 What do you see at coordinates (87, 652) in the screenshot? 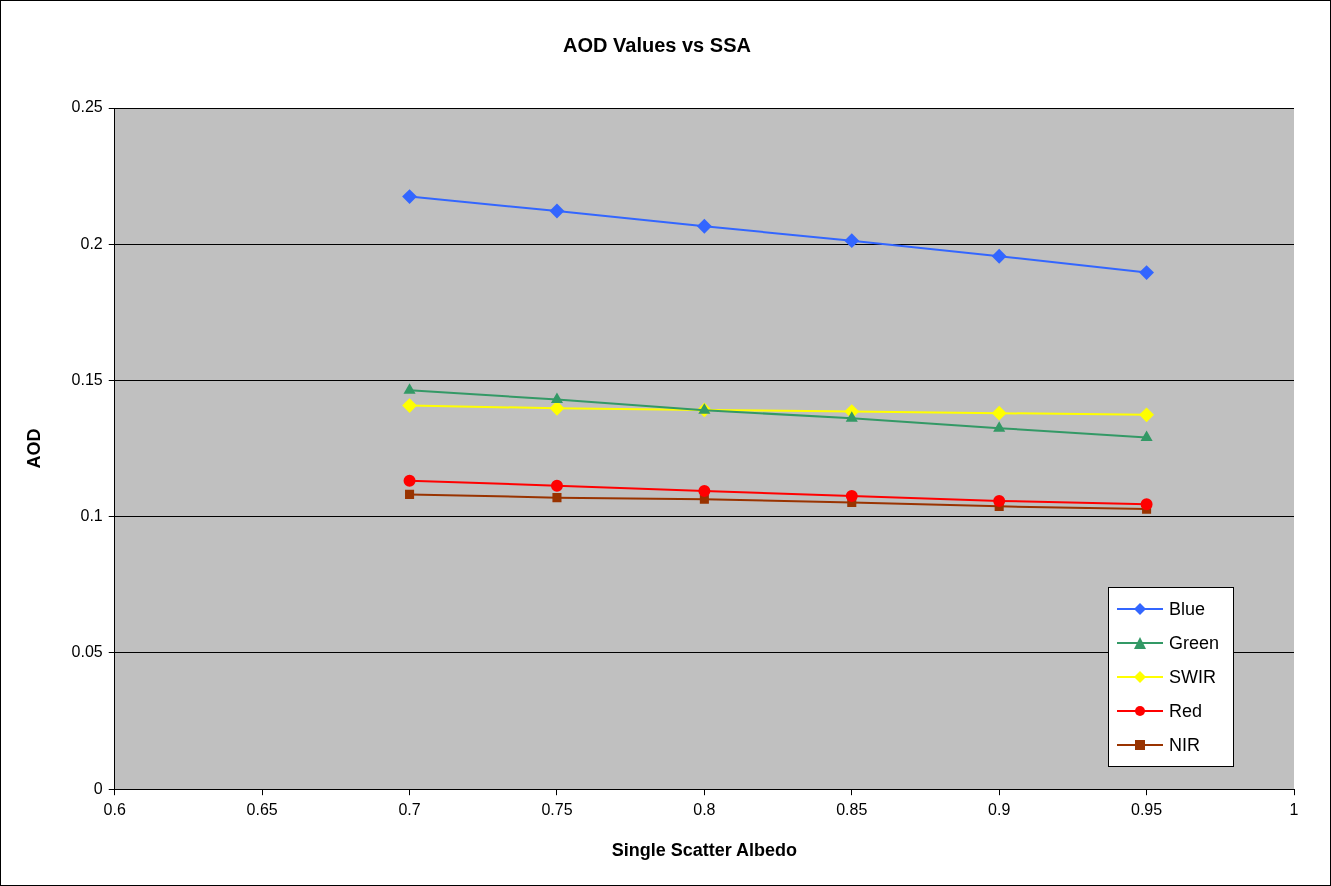
I see `y-tick-label: 0.05` at bounding box center [87, 652].